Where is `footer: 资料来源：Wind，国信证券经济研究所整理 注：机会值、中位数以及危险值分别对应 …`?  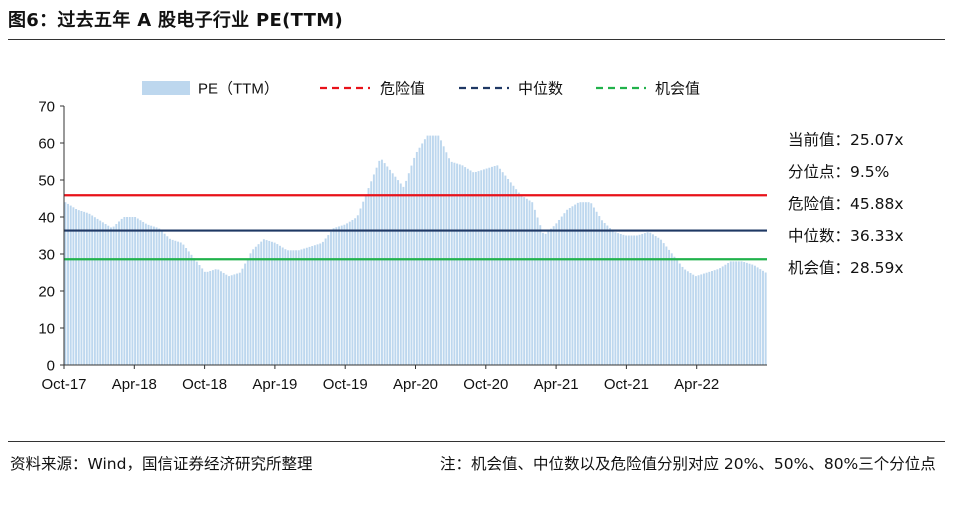
footer: 资料来源：Wind，国信证券经济研究所整理 注：机会值、中位数以及危险值分别对应 … is located at coordinates (477, 464).